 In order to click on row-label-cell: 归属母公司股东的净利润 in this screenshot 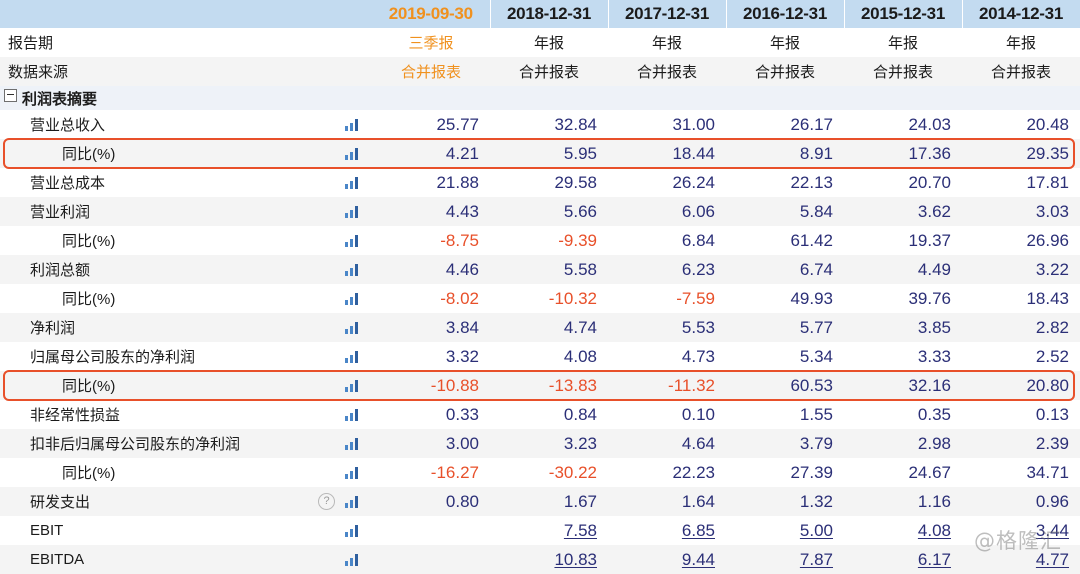, I will do `click(186, 356)`.